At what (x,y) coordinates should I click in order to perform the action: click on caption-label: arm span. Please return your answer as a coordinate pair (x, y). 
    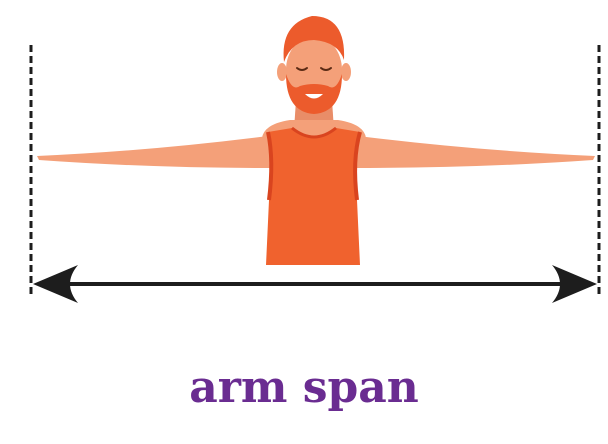
    Looking at the image, I should click on (304, 387).